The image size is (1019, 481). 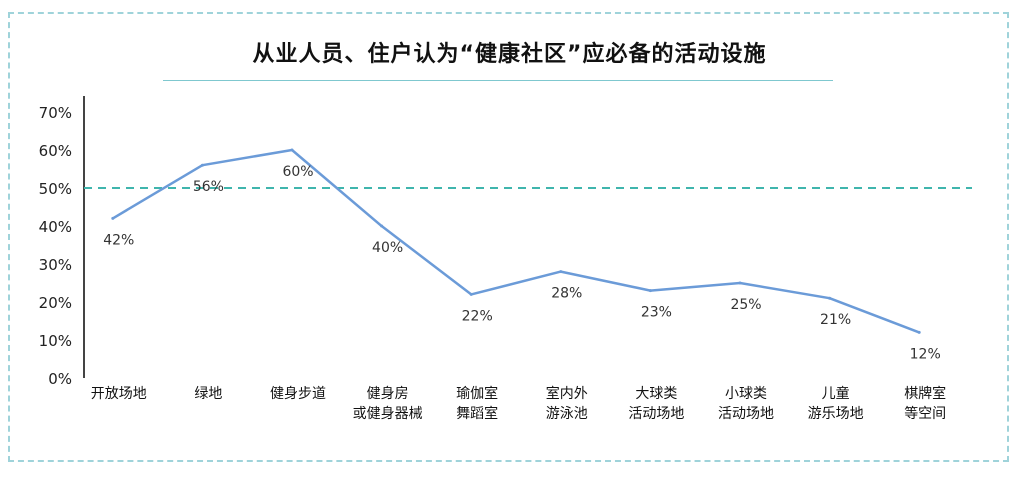 I want to click on x-category-label: 游泳池, so click(x=567, y=414).